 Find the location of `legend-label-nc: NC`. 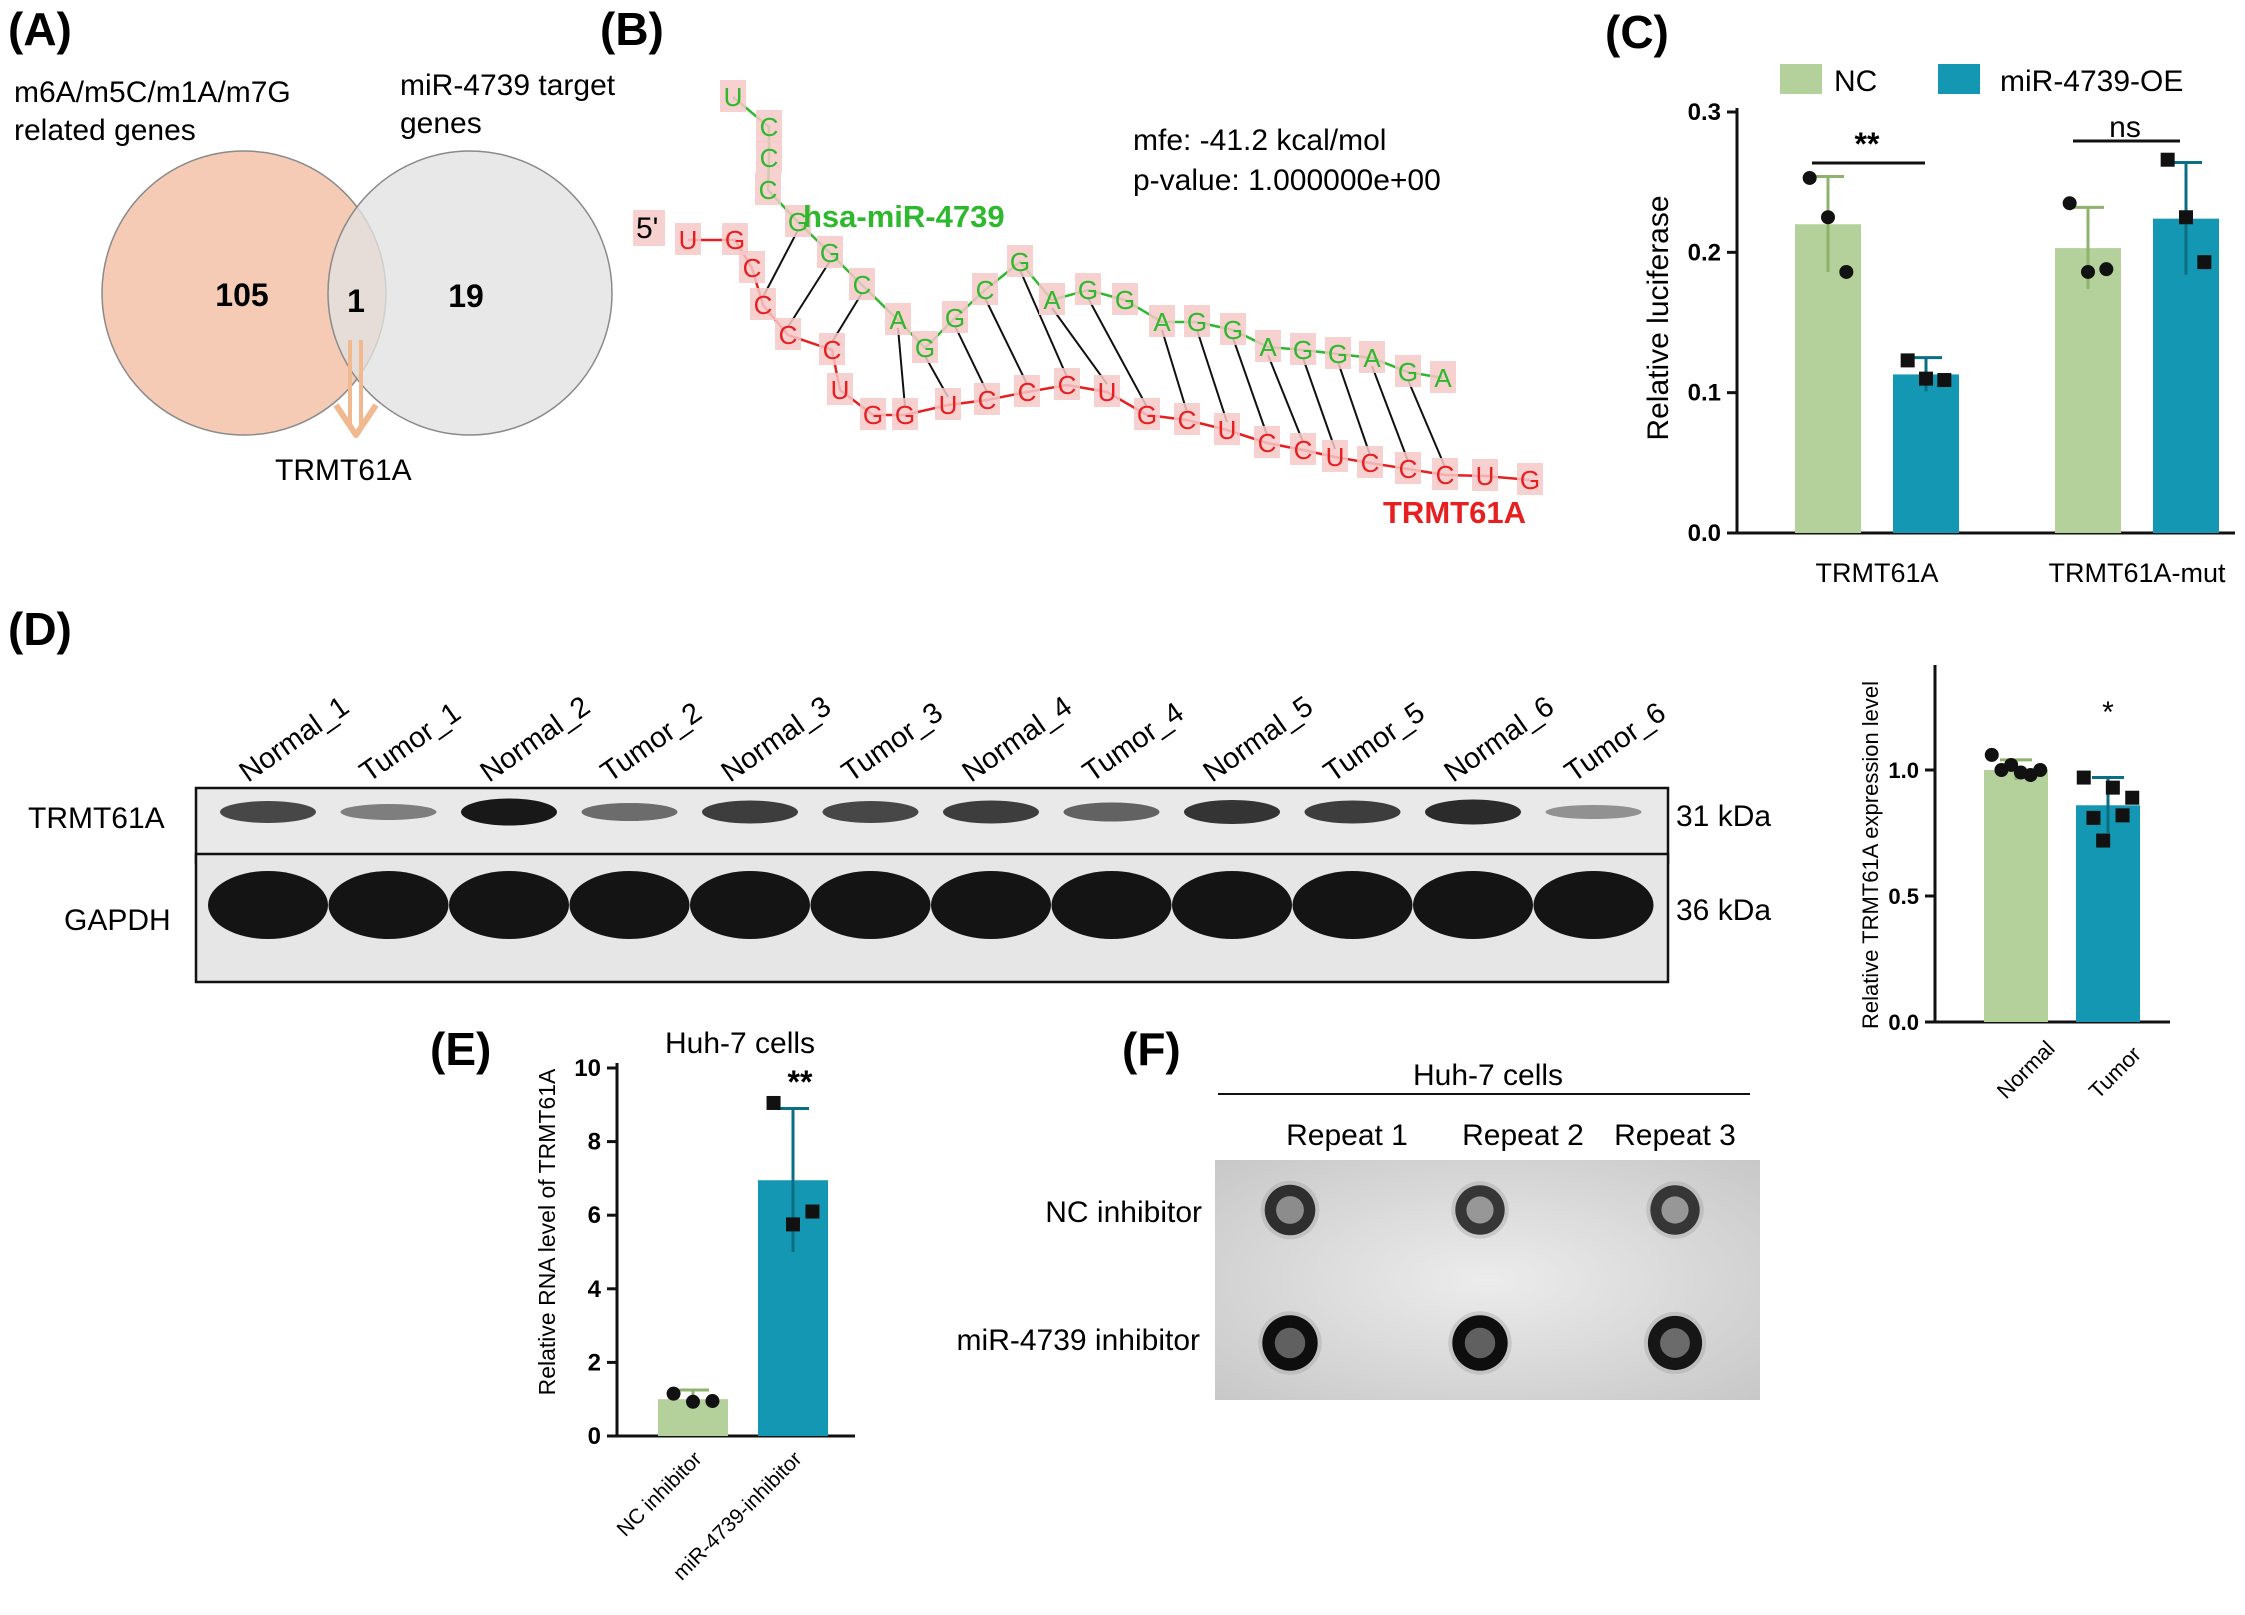

legend-label-nc: NC is located at coordinates (1855, 81).